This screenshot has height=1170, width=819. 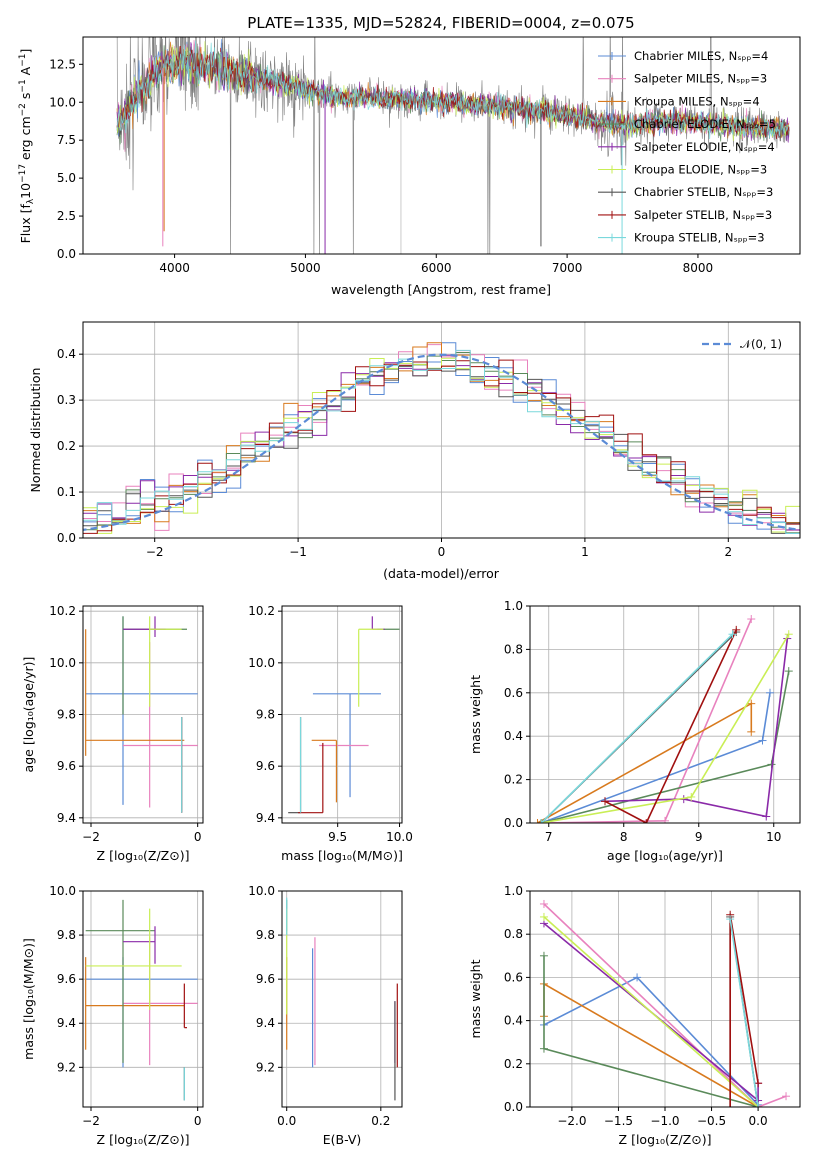 I want to click on age_vs_Z-ytick-label: 10.2, so click(x=62, y=611).